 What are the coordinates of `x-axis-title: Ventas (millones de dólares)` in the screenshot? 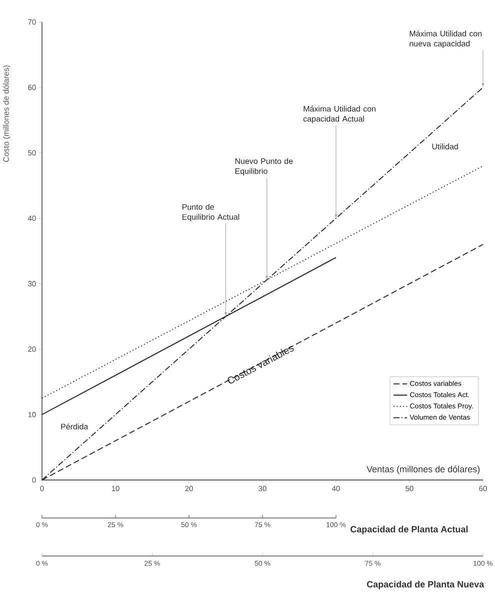 It's located at (423, 470).